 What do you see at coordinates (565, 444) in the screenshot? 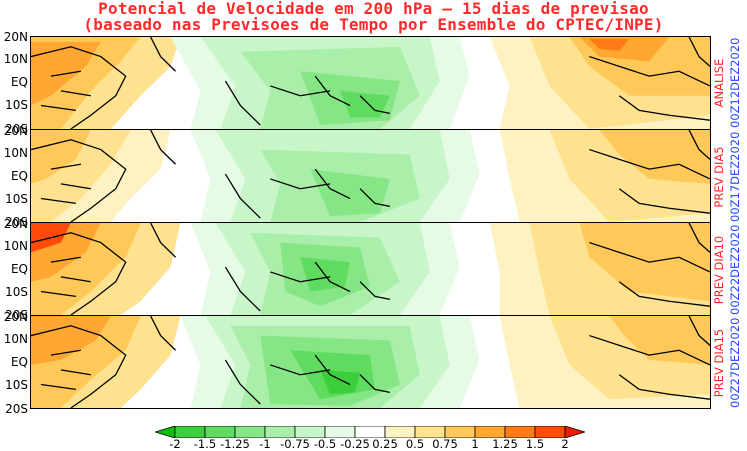
I see `colorbar-tick-label: 2` at bounding box center [565, 444].